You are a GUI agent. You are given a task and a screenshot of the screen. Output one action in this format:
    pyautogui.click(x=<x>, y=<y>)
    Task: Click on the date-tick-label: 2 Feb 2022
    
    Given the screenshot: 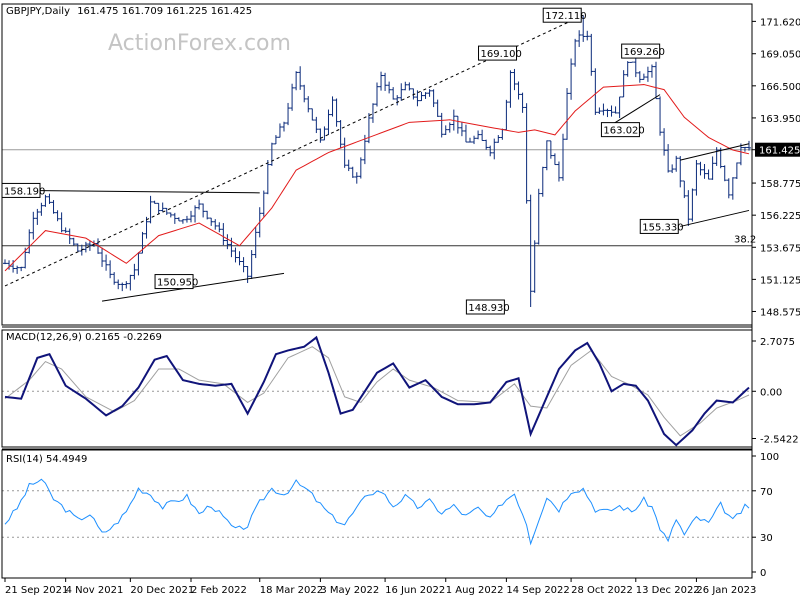 What is the action you would take?
    pyautogui.click(x=219, y=590)
    